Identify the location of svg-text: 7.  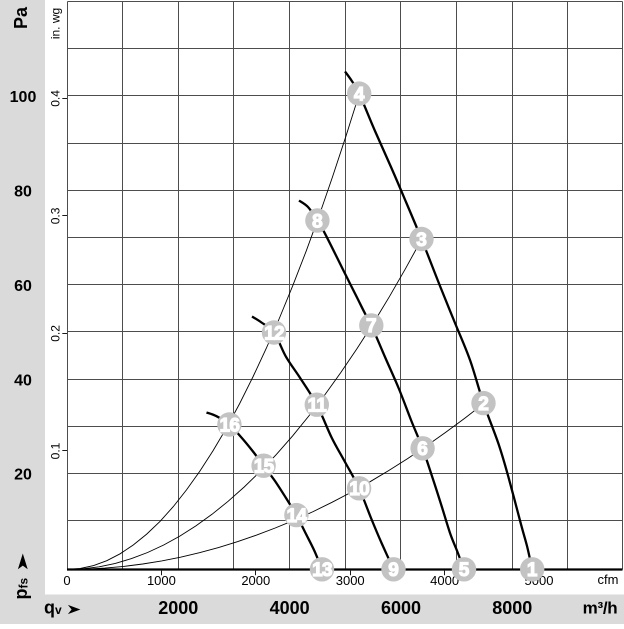
(371, 326).